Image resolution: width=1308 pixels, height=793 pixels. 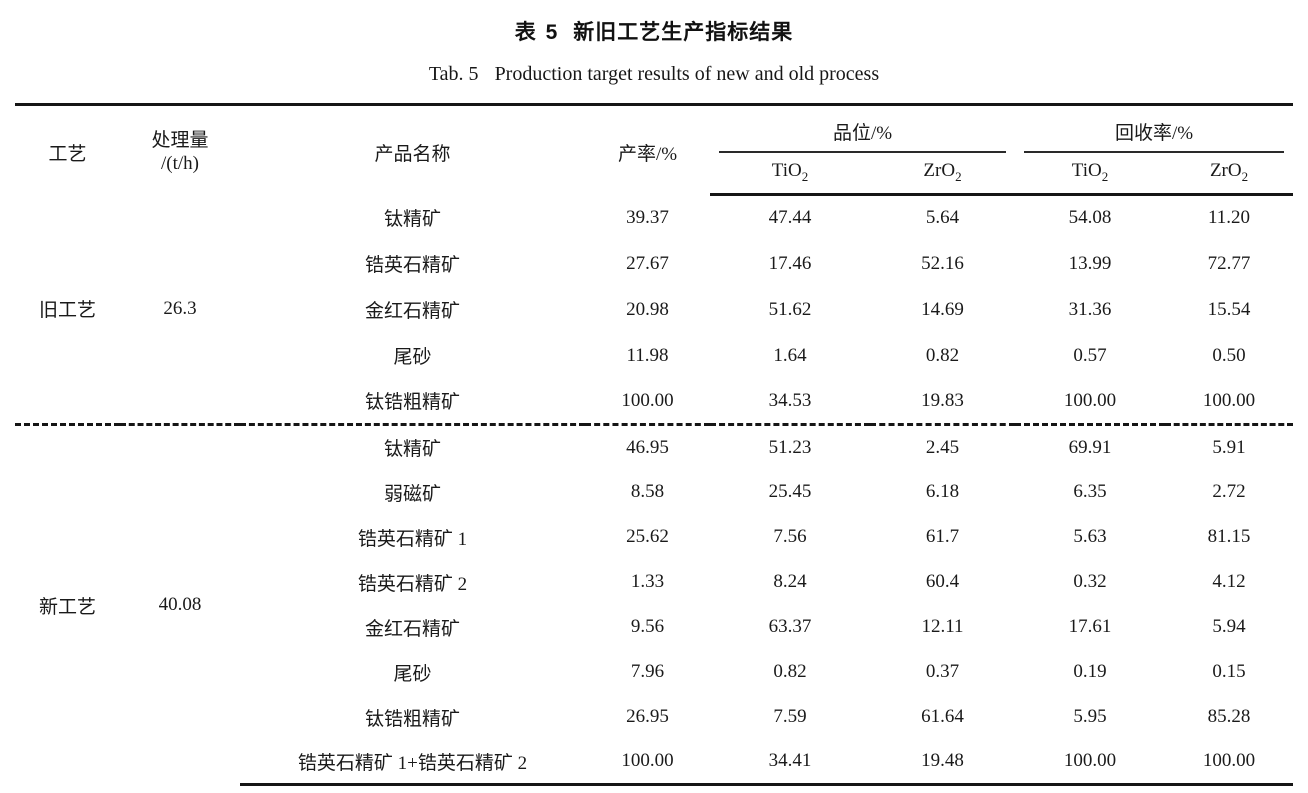 I want to click on grade-tio2-value: 25.45, so click(x=790, y=491).